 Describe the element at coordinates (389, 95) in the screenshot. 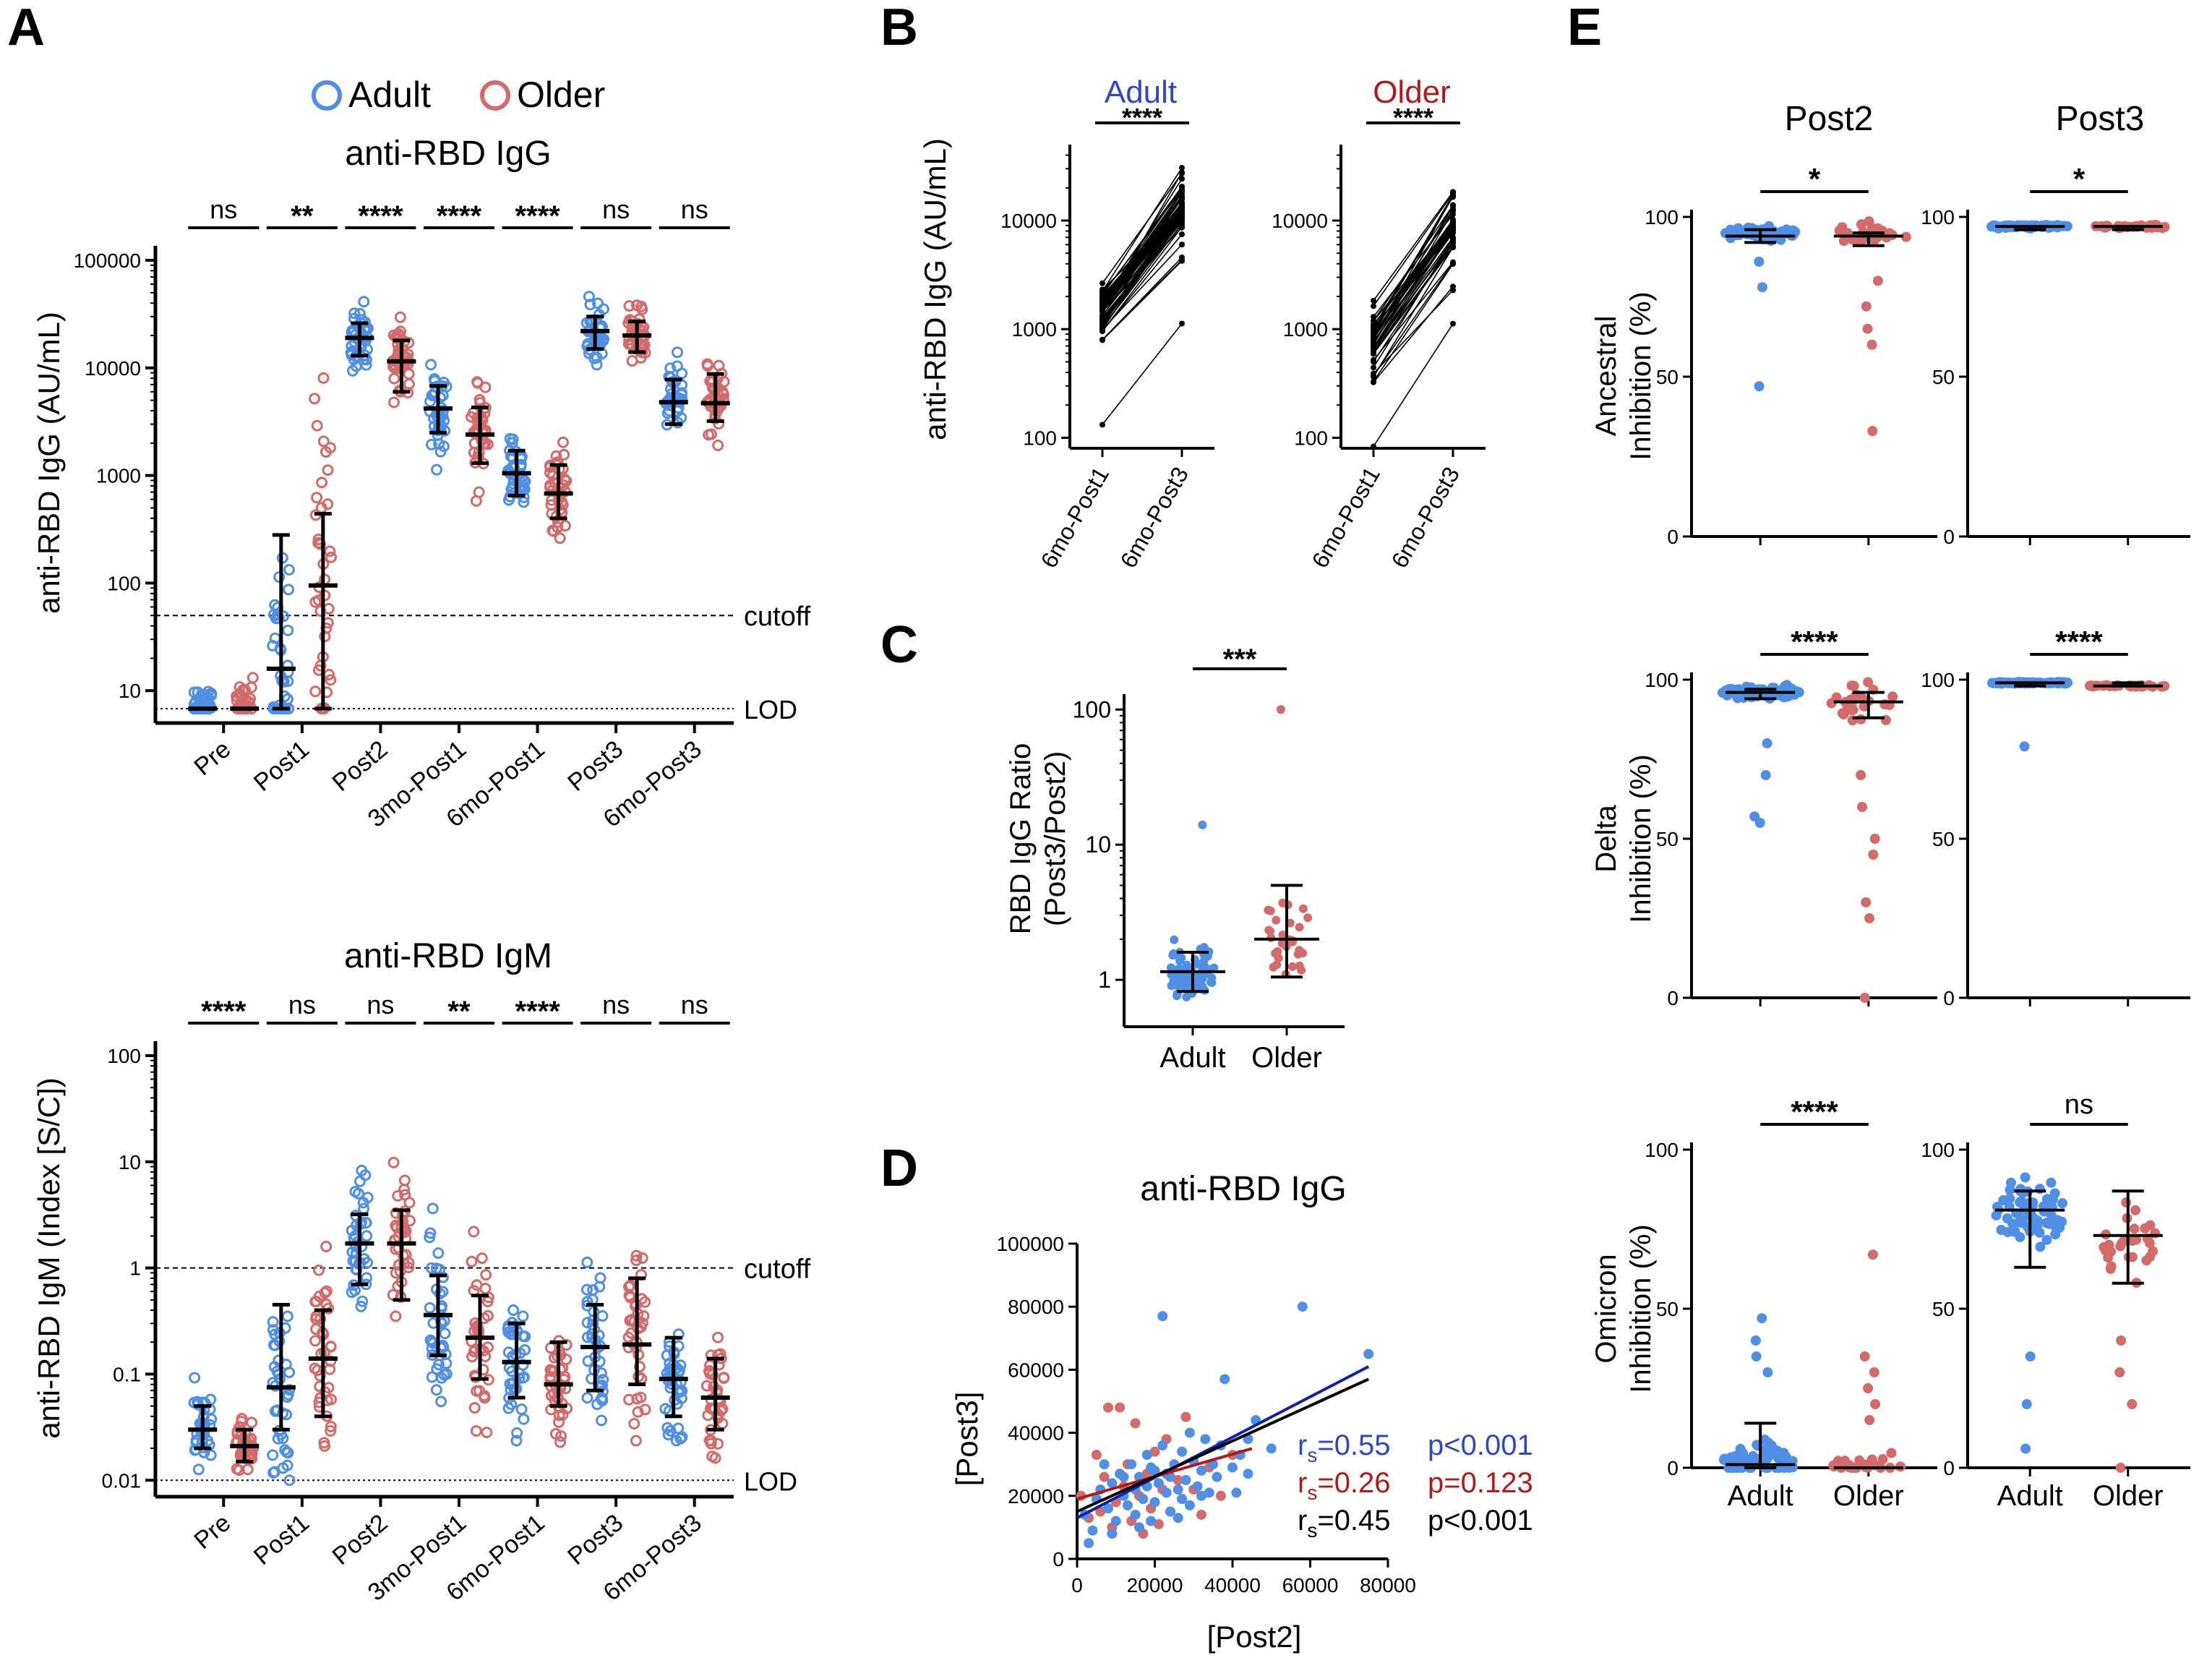

I see `legend-adult-label: Adult` at that location.